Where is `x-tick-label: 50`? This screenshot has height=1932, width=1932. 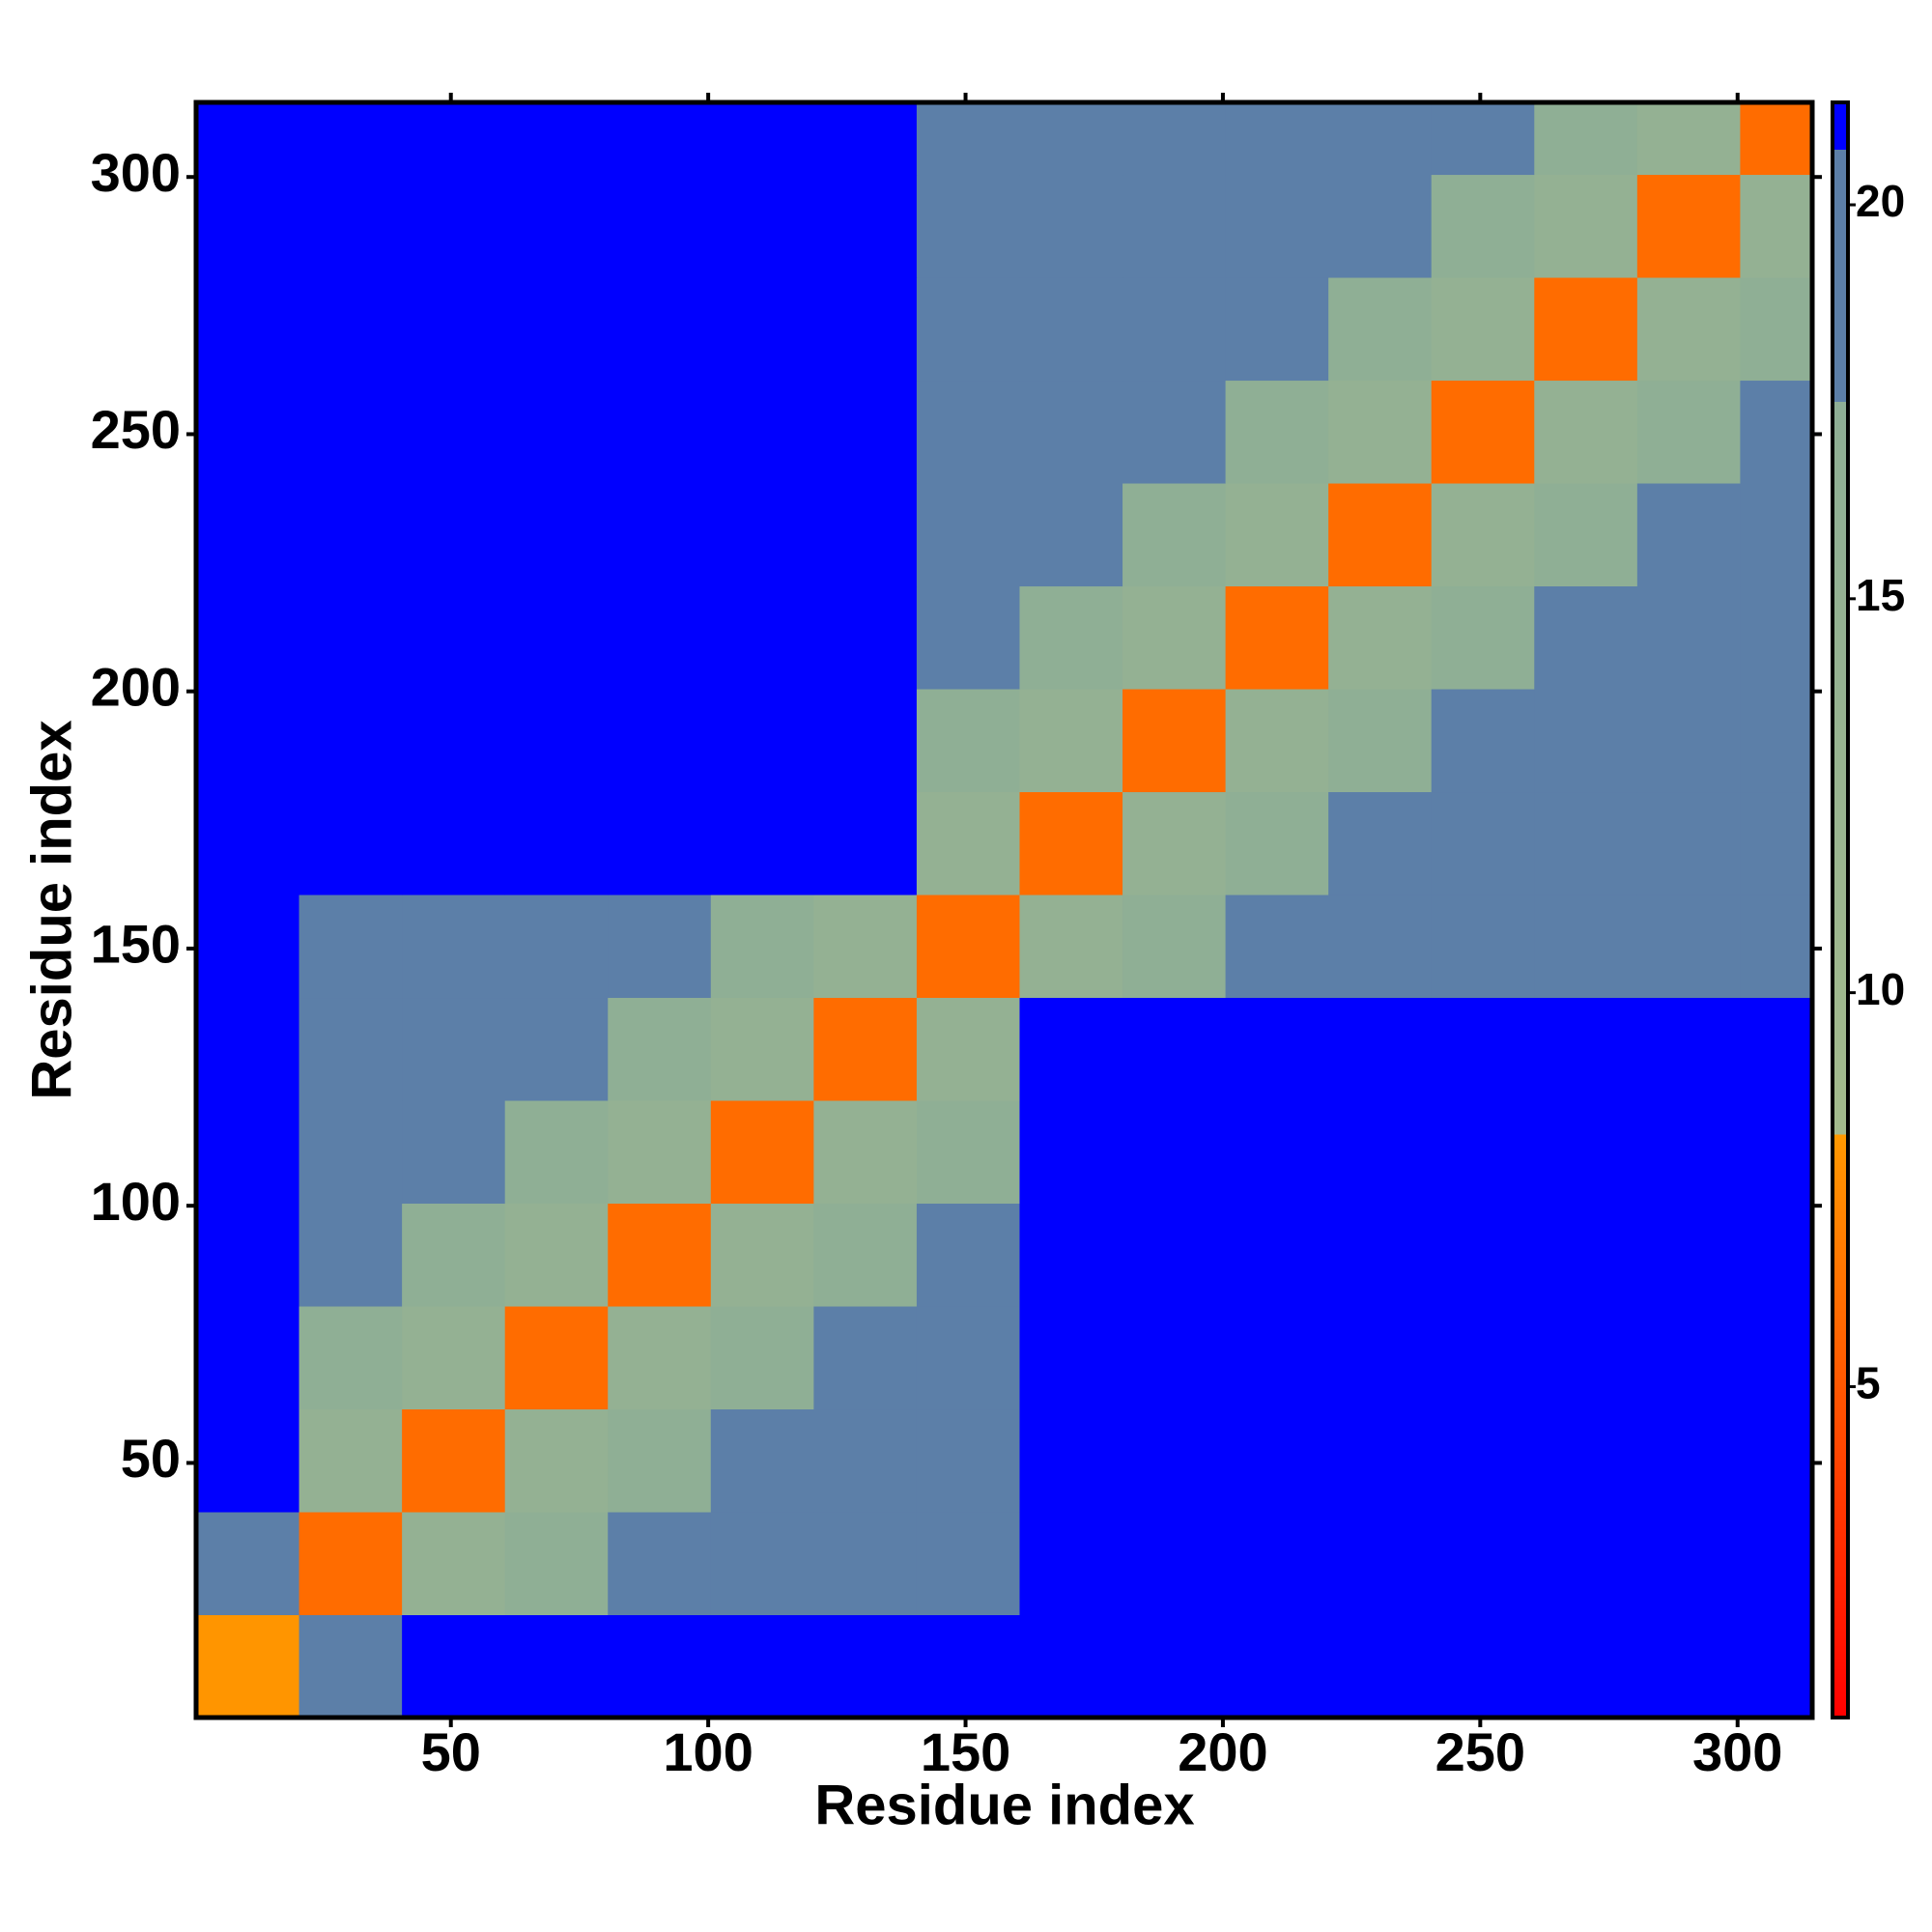 x-tick-label: 50 is located at coordinates (451, 1751).